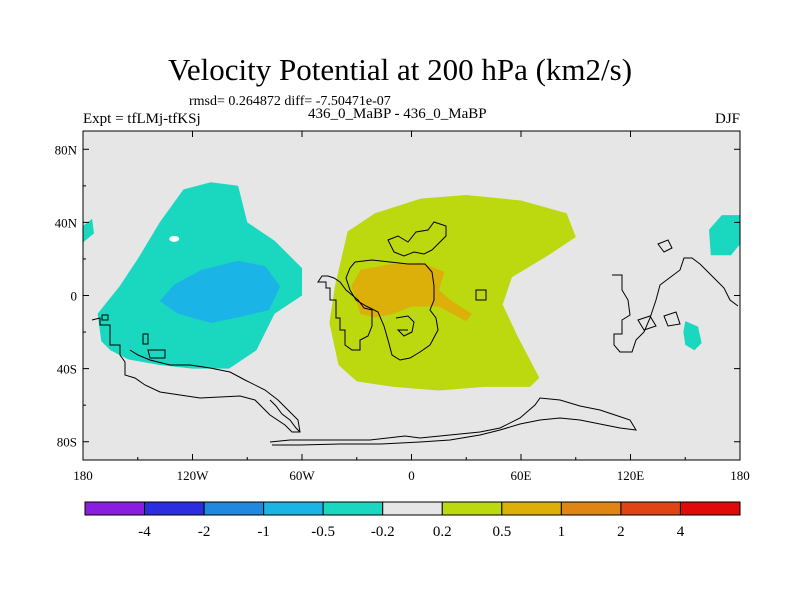  Describe the element at coordinates (400, 69) in the screenshot. I see `chart-title: Velocity Potential at 200 hPa (km2/s)` at that location.